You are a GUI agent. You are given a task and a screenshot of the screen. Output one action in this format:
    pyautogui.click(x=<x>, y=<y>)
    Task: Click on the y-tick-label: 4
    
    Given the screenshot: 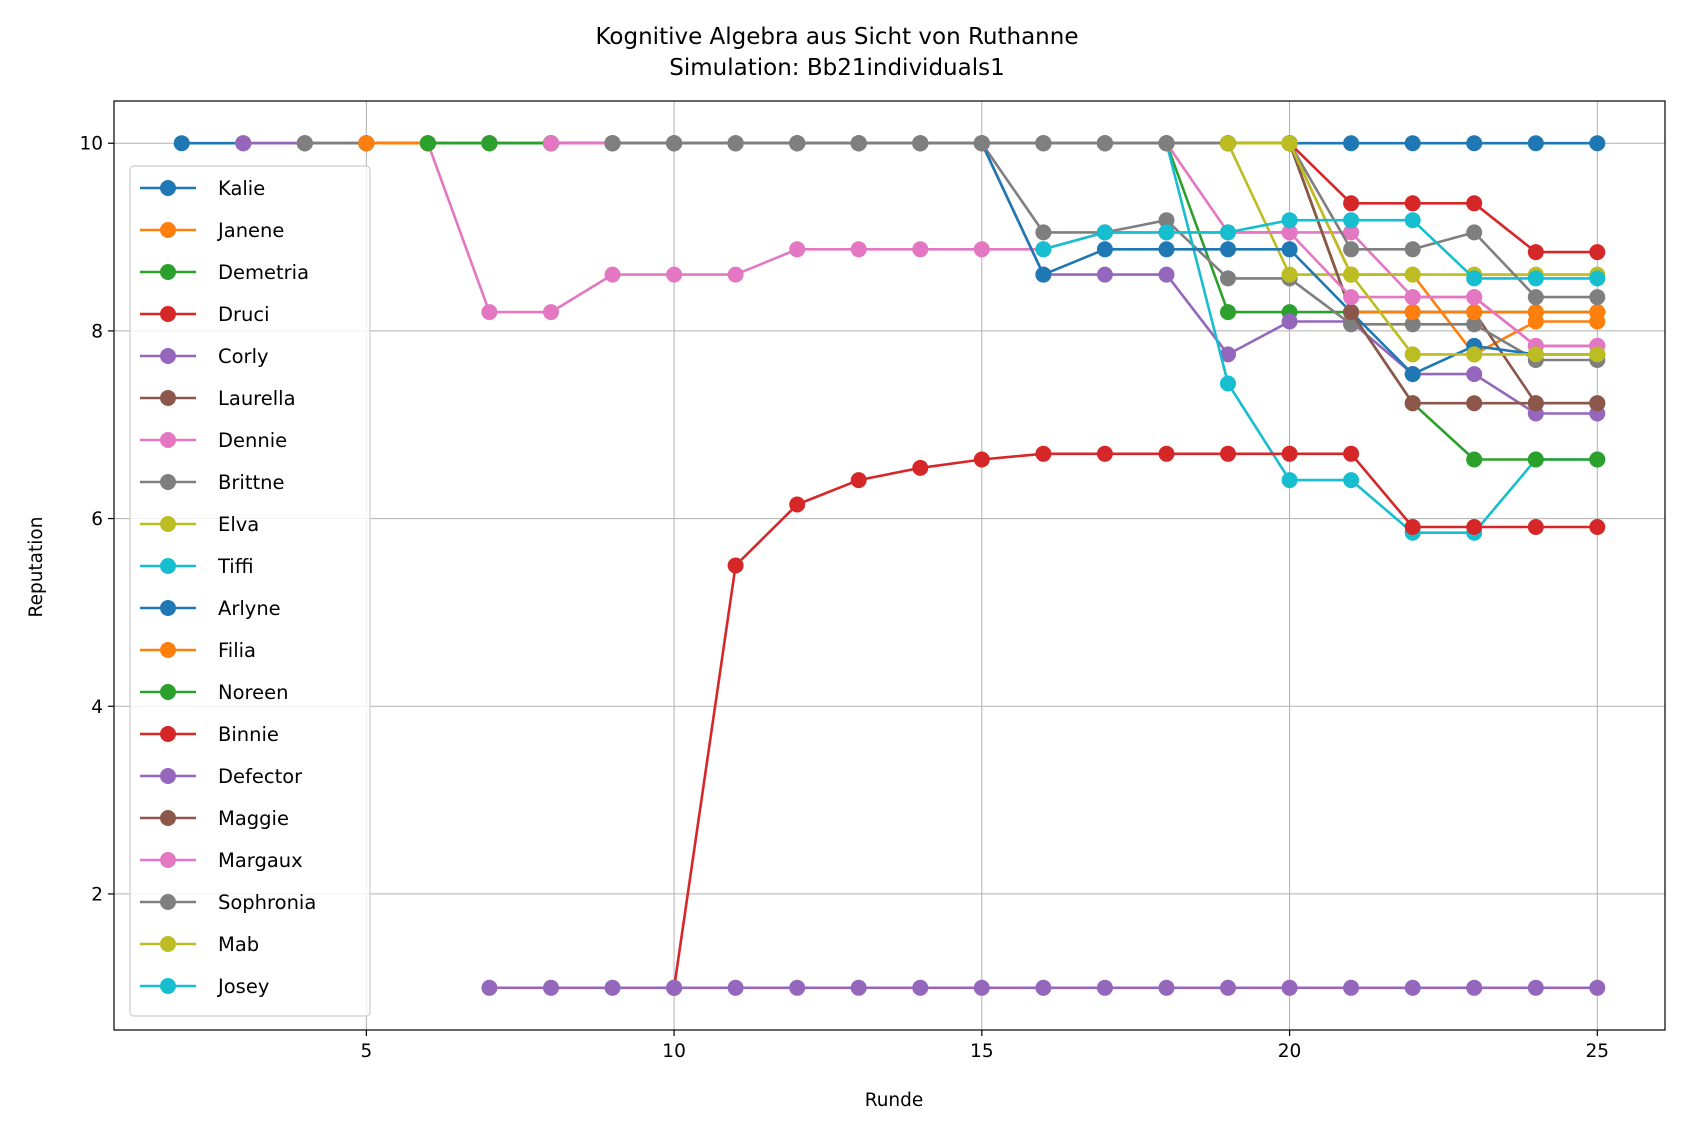 What is the action you would take?
    pyautogui.click(x=97, y=707)
    